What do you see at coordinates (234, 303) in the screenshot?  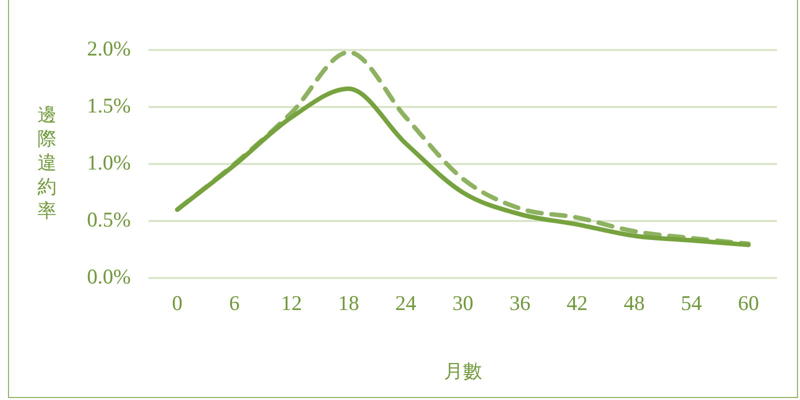 I see `x-tick-label: 6` at bounding box center [234, 303].